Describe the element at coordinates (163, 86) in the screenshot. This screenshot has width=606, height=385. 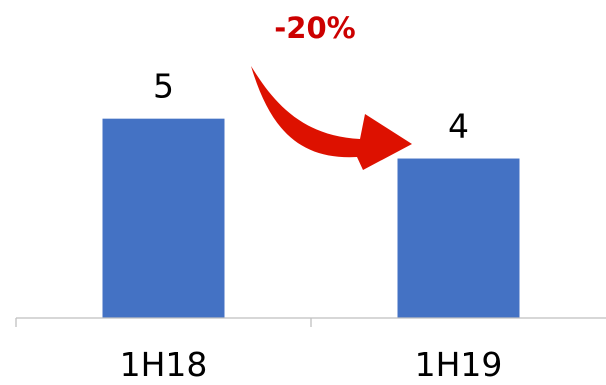
I see `data-label-1h18: 5` at that location.